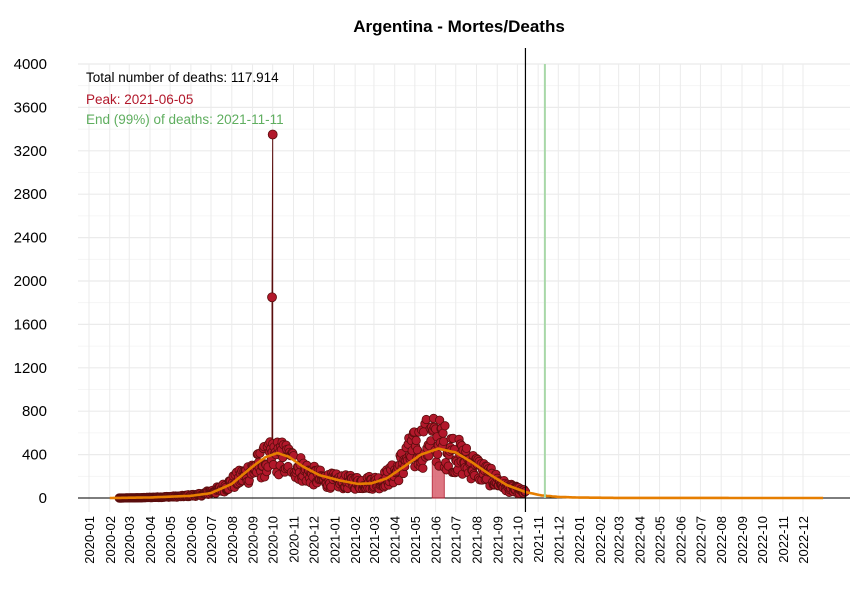  What do you see at coordinates (34, 411) in the screenshot?
I see `y-tick-label: 800` at bounding box center [34, 411].